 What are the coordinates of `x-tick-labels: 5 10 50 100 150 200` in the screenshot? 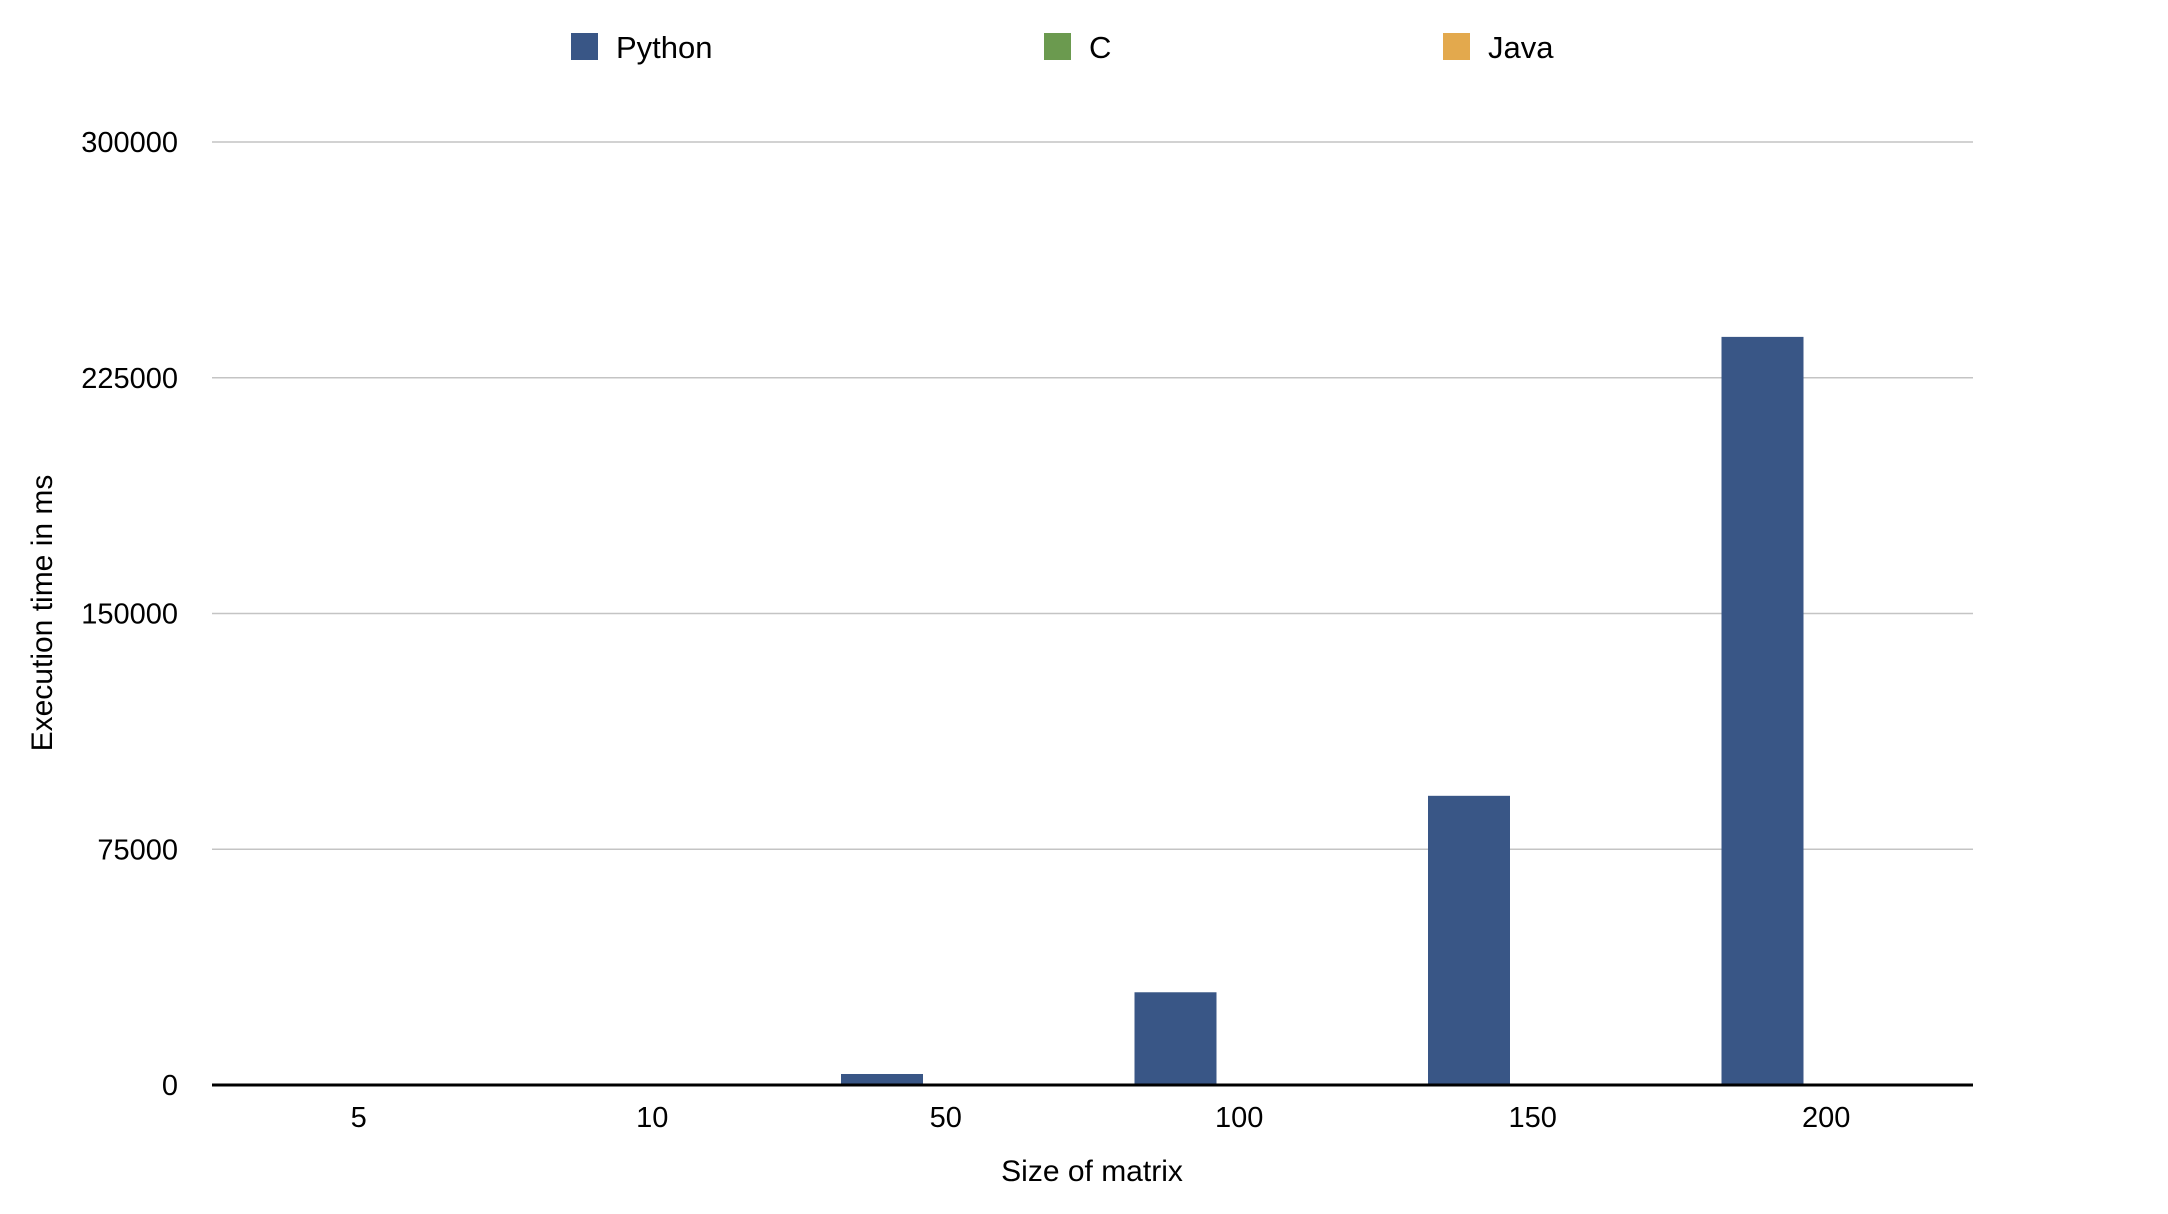 It's located at (1101, 1118).